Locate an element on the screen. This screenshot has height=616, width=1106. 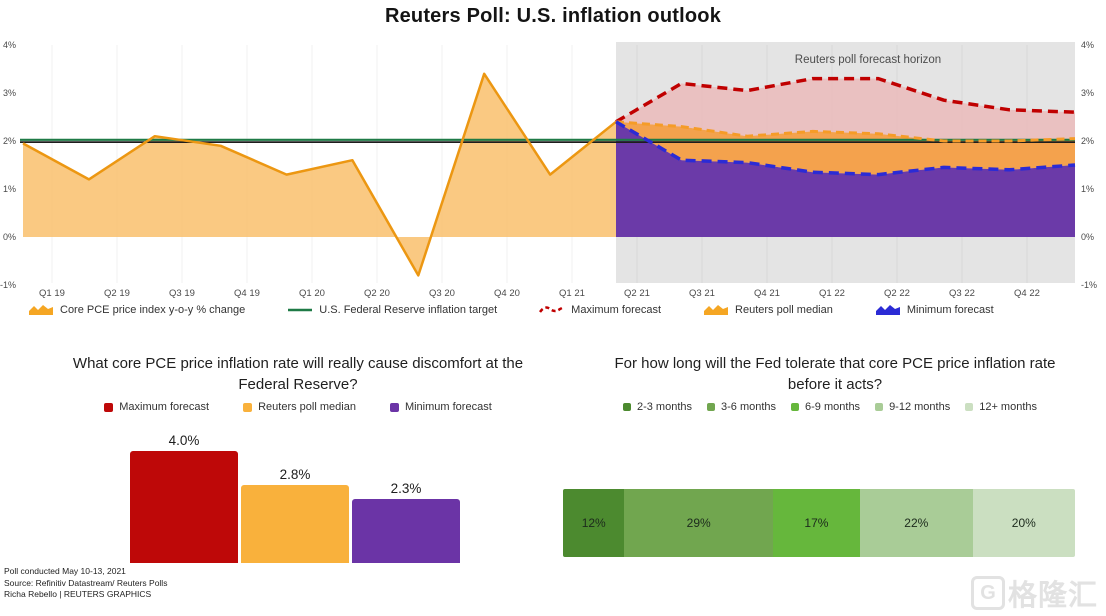
y-axis-tick-left: -1% is located at coordinates (8, 285).